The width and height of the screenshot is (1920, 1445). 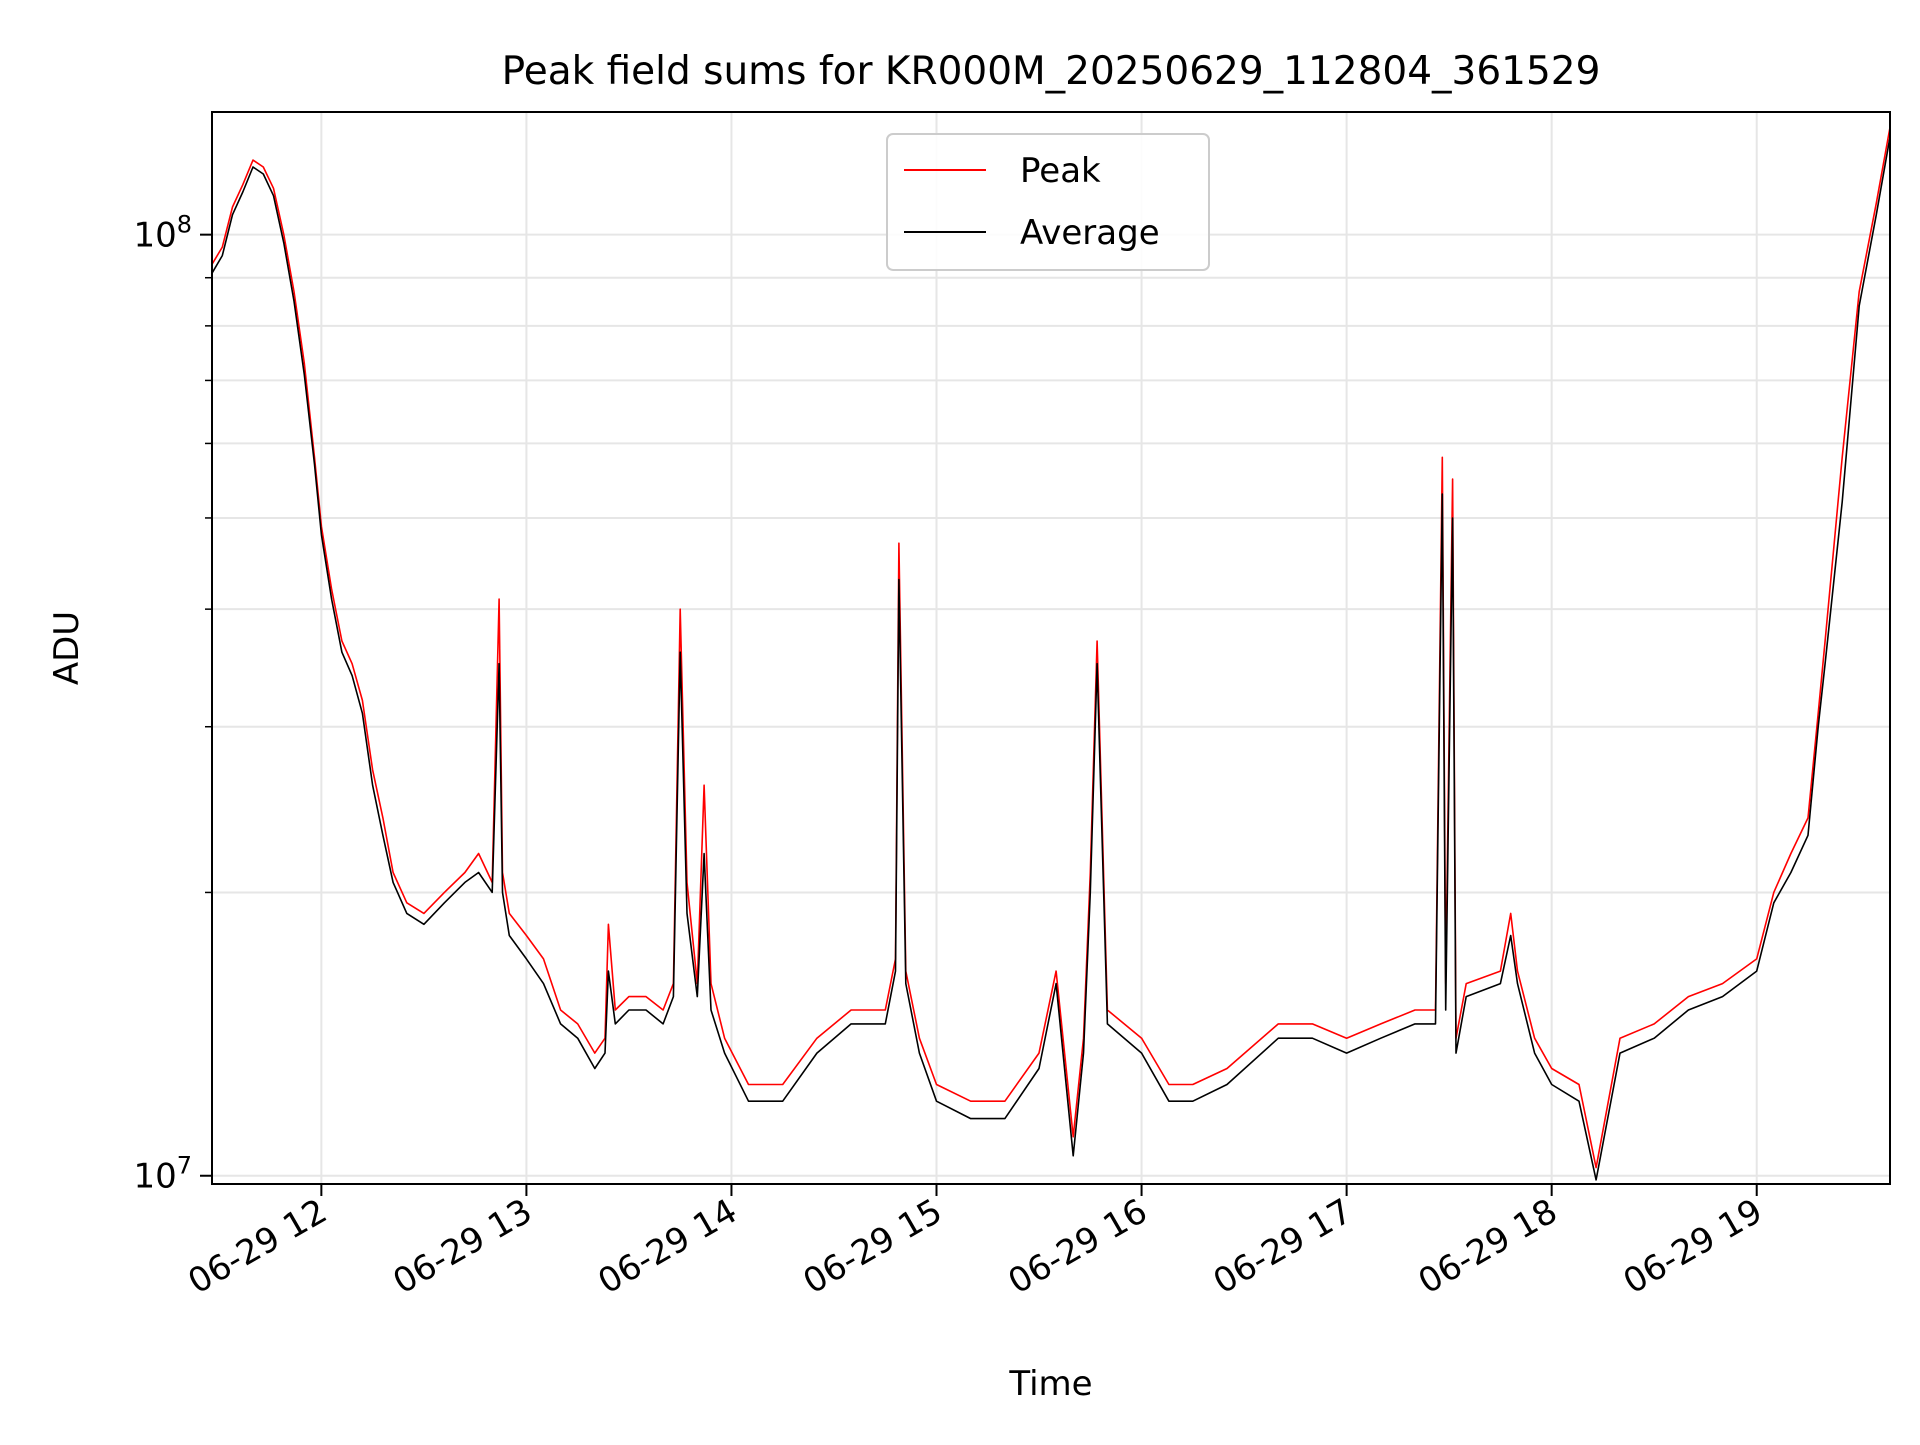 I want to click on legend-label-average: Average, so click(x=1090, y=233).